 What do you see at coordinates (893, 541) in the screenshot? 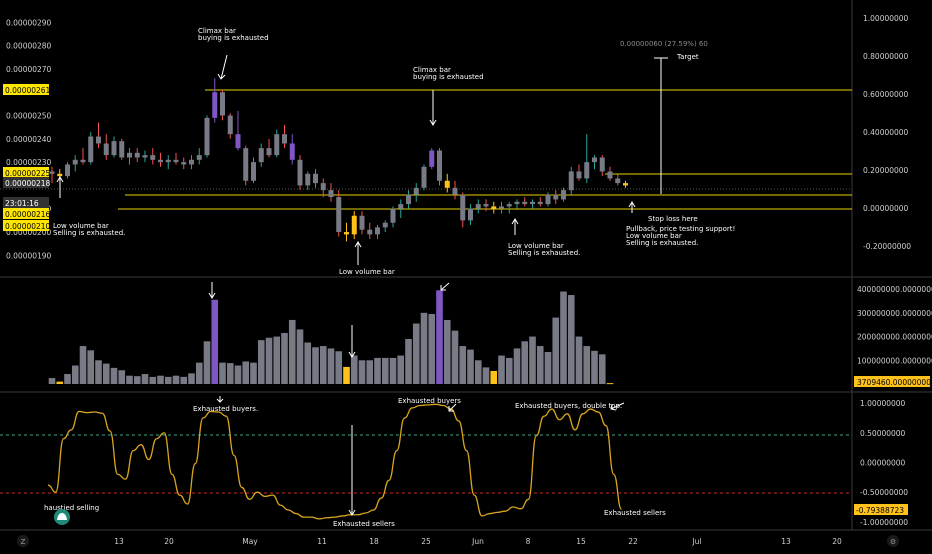
I see `settings-icon: ⚙` at bounding box center [893, 541].